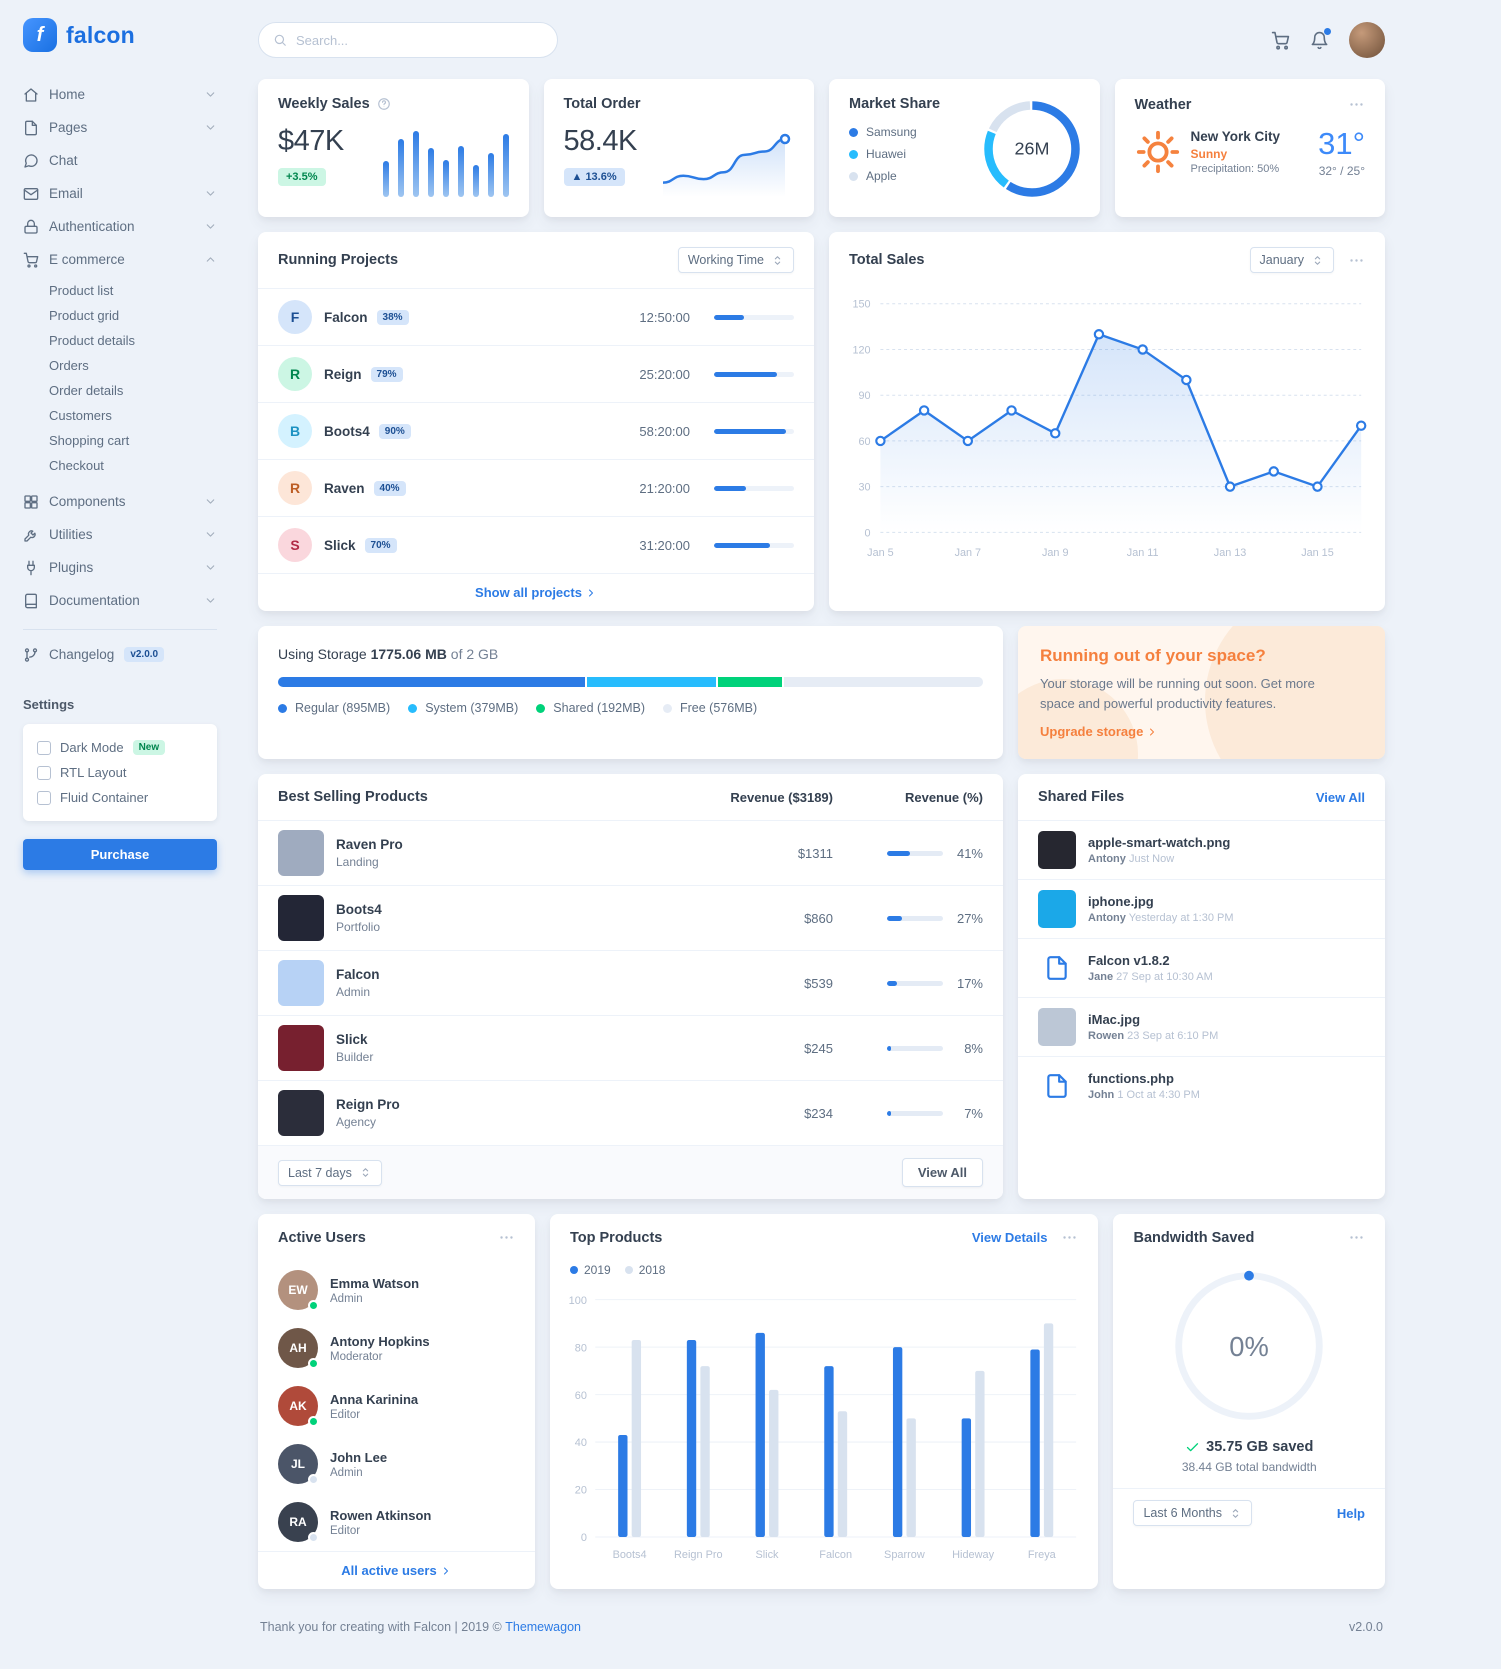 This screenshot has height=1669, width=1501. Describe the element at coordinates (120, 94) in the screenshot. I see `sidebar-item-home: Home` at that location.